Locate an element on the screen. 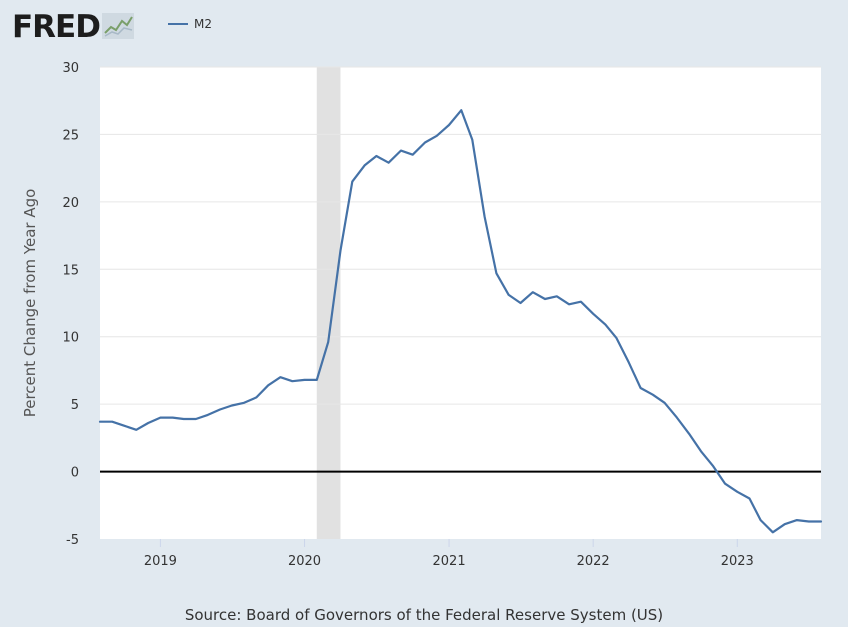  x-tick-label: 2019 is located at coordinates (160, 561).